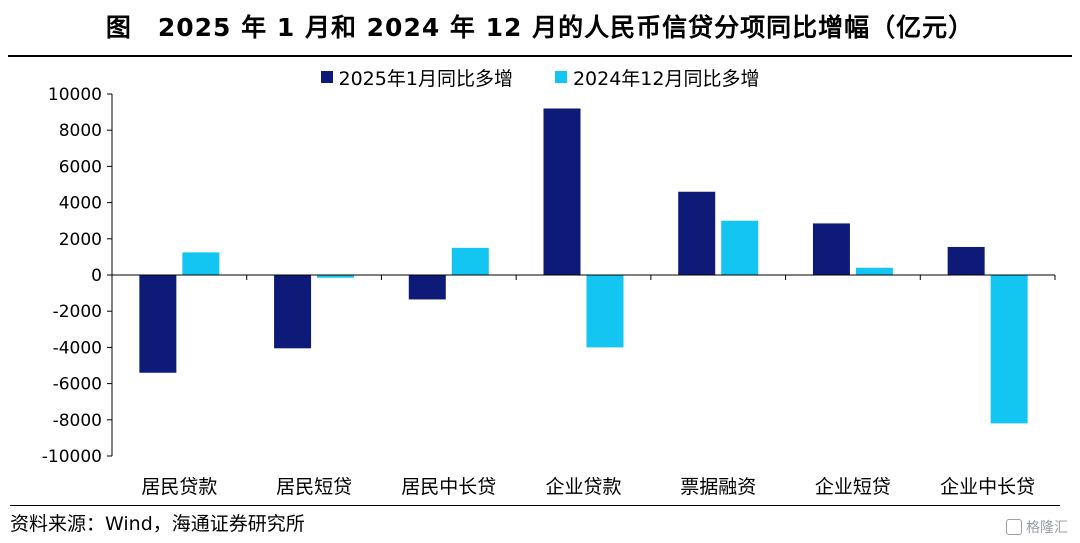 The width and height of the screenshot is (1080, 543). What do you see at coordinates (80, 240) in the screenshot?
I see `y-tick-label: 2000` at bounding box center [80, 240].